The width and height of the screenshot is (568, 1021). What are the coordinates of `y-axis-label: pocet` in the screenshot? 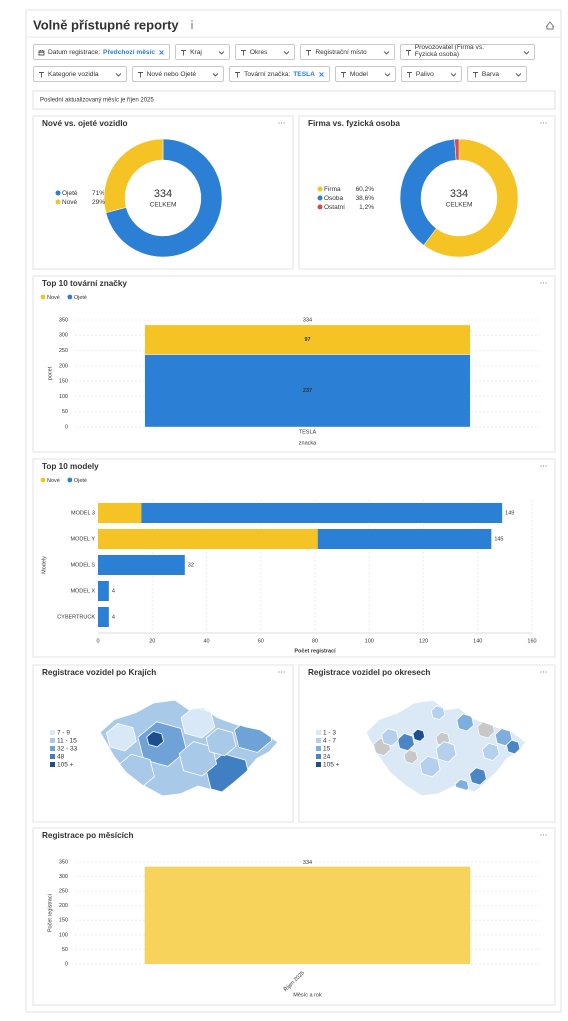 It's located at (50, 373).